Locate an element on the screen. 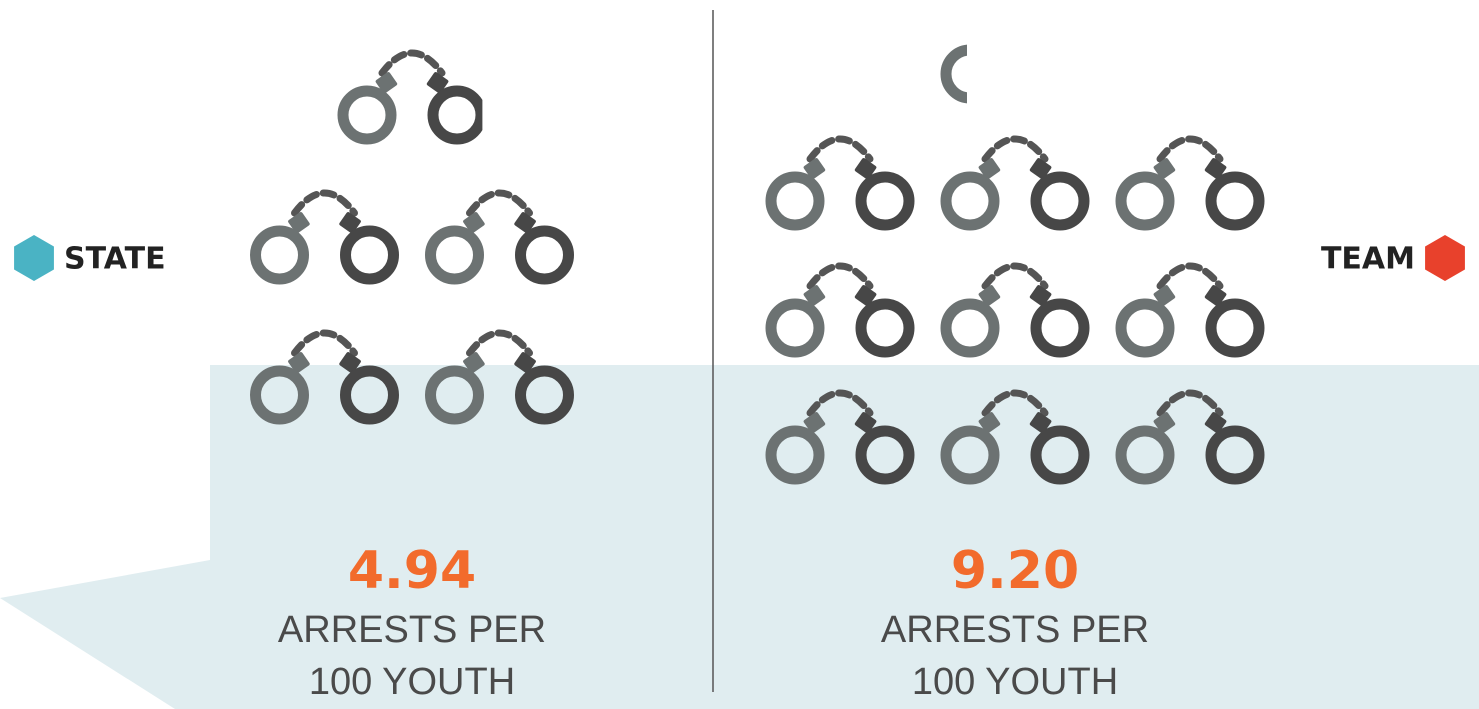  legend-label: TEAM is located at coordinates (1368, 259).